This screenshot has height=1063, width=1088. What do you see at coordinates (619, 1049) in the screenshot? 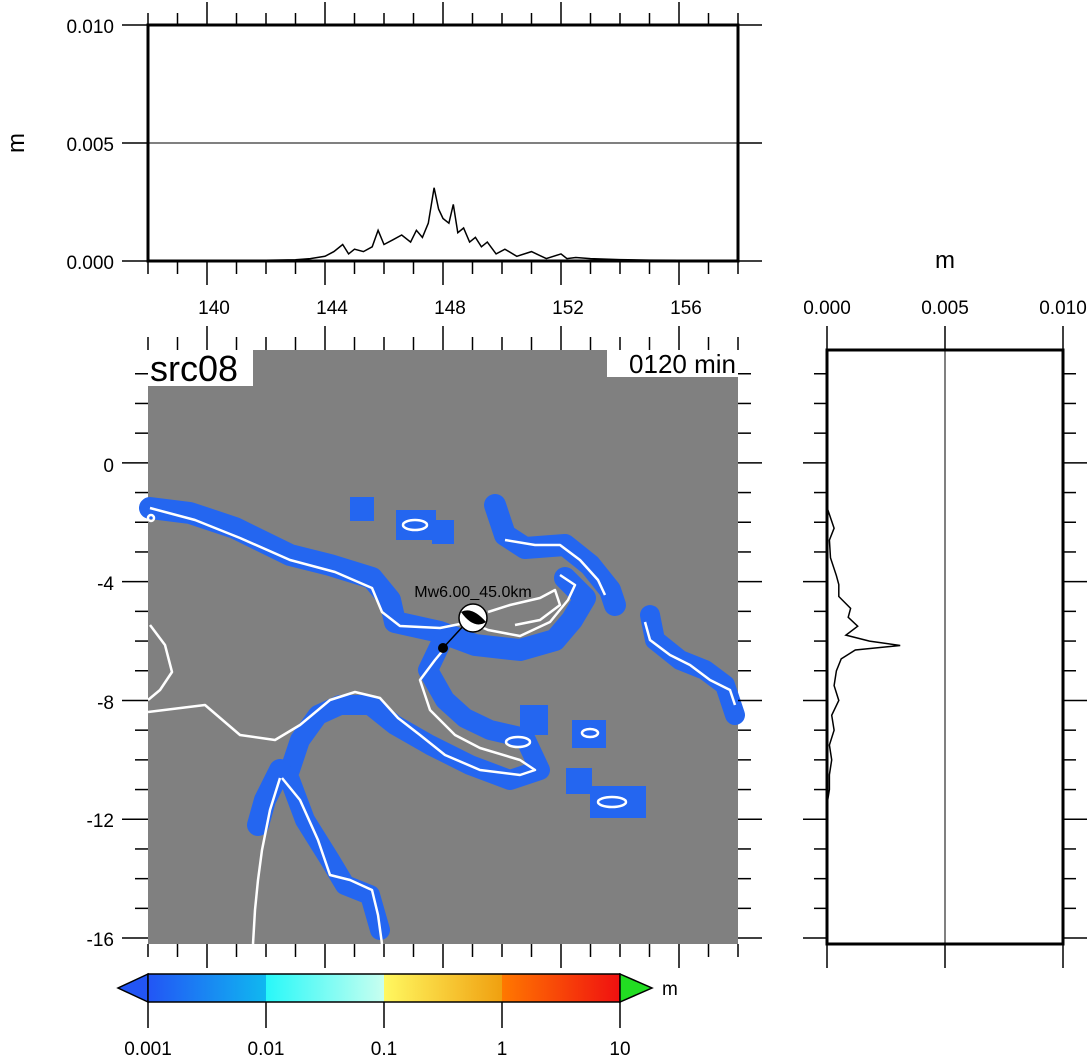
I see `colorbar-label-4: 10` at bounding box center [619, 1049].